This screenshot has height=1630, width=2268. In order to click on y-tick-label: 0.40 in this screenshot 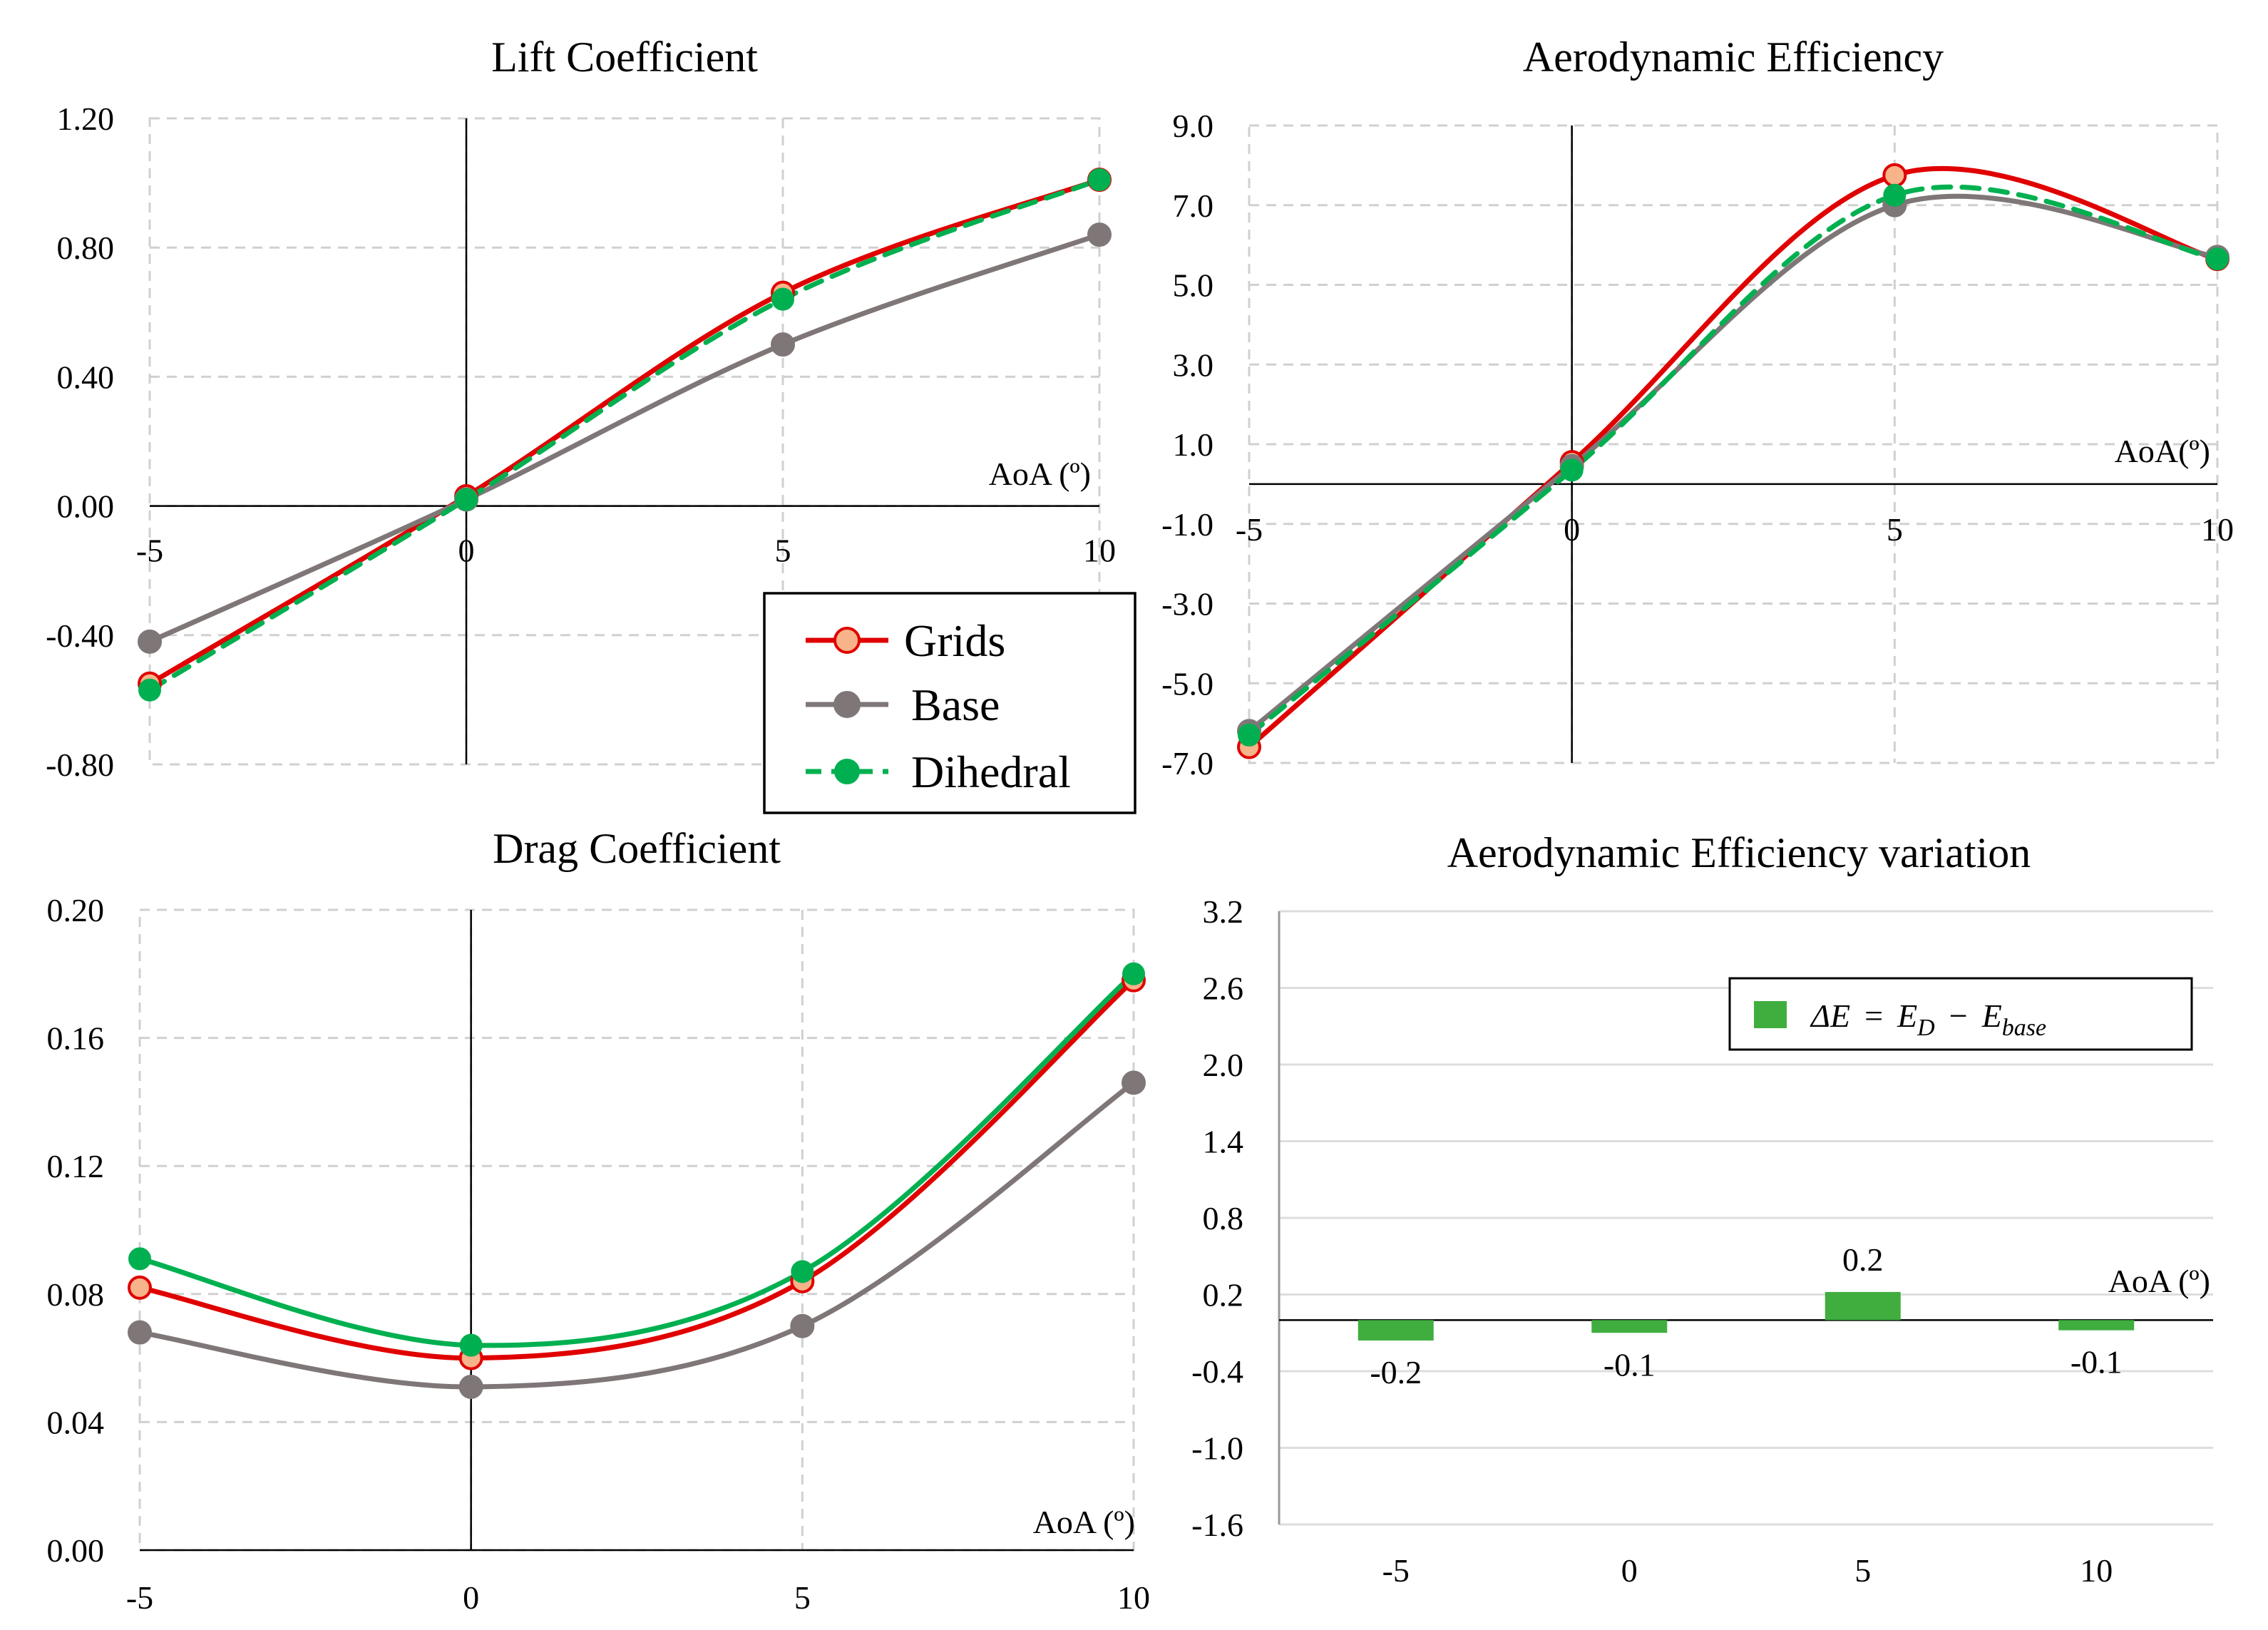, I will do `click(86, 377)`.